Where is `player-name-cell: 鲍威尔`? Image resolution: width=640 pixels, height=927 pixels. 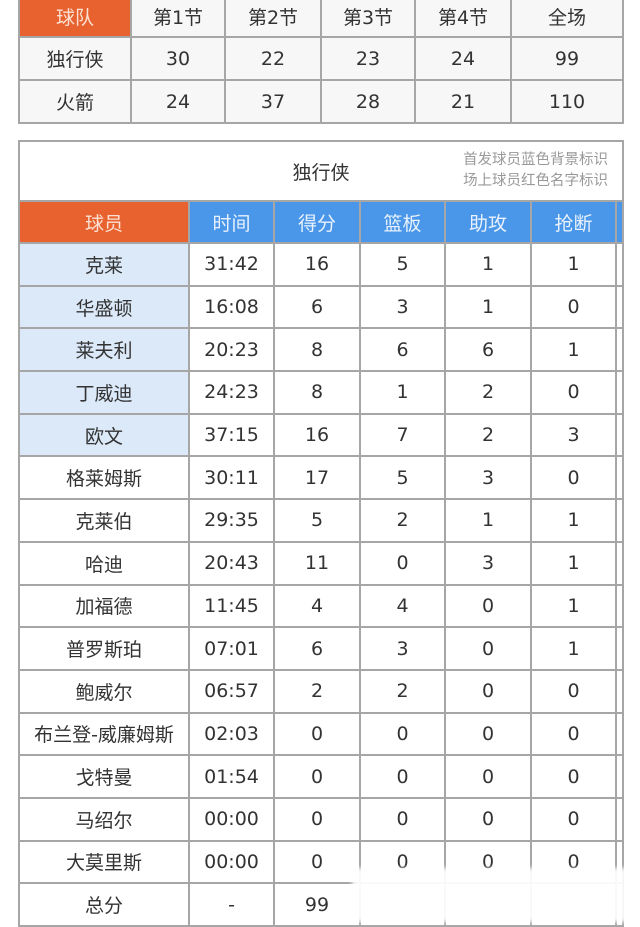
player-name-cell: 鲍威尔 is located at coordinates (104, 691).